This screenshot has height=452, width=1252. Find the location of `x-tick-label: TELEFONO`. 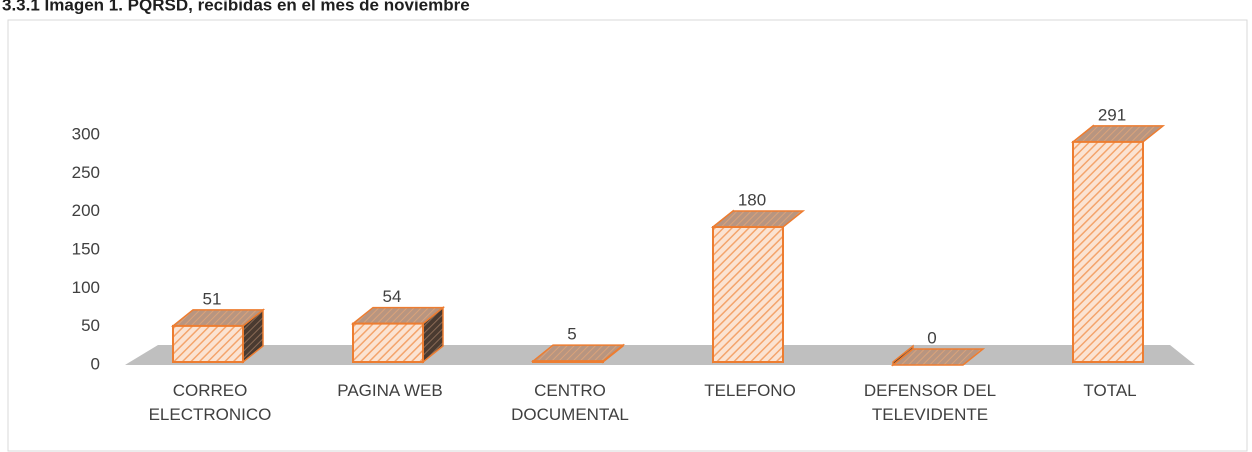

x-tick-label: TELEFONO is located at coordinates (750, 390).